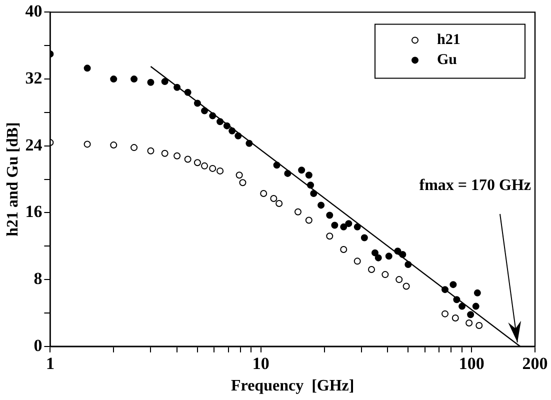  I want to click on x-tick-label: 200, so click(535, 363).